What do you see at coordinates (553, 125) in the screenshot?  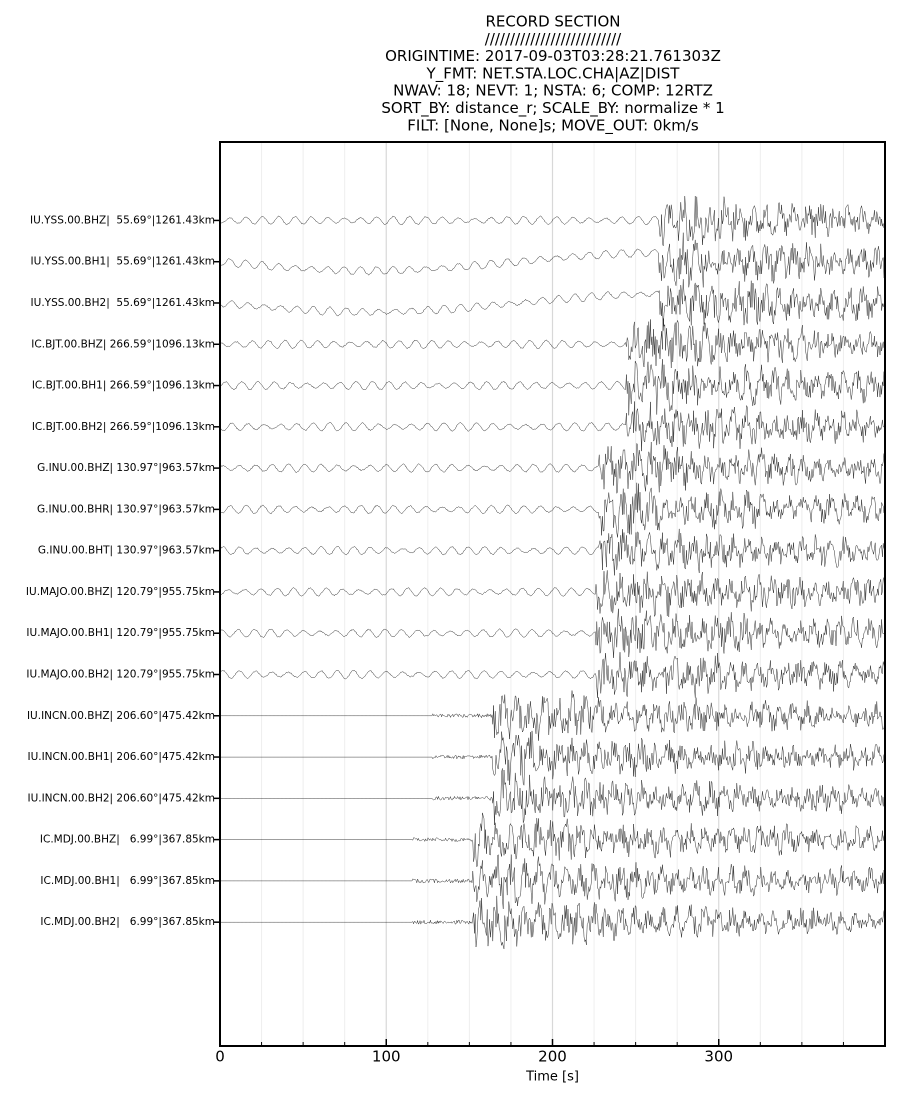 I see `title-line: FILT: [None, None]s; MOVE_OUT: 0km/s` at bounding box center [553, 125].